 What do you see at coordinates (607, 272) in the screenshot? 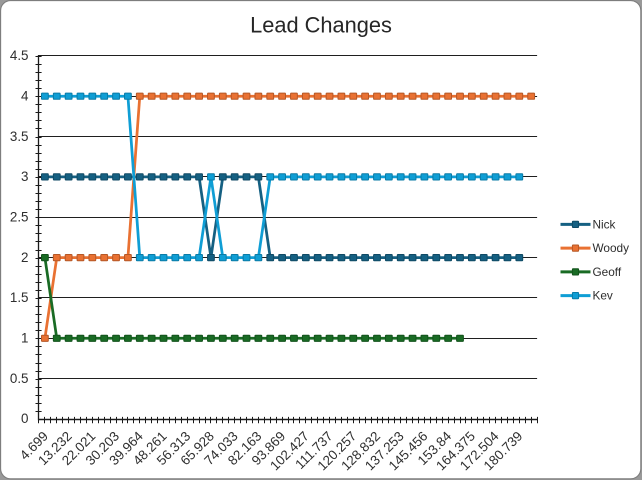
I see `svg-text: Geoff` at bounding box center [607, 272].